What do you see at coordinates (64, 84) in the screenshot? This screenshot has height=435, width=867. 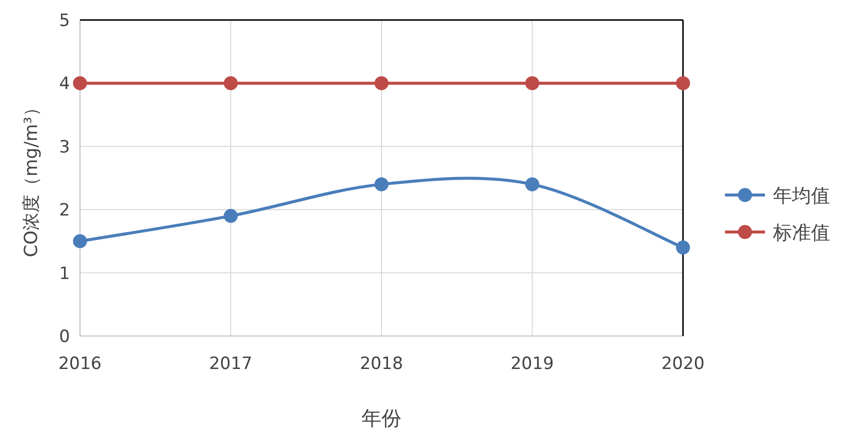 I see `y-tick-label: 4` at bounding box center [64, 84].